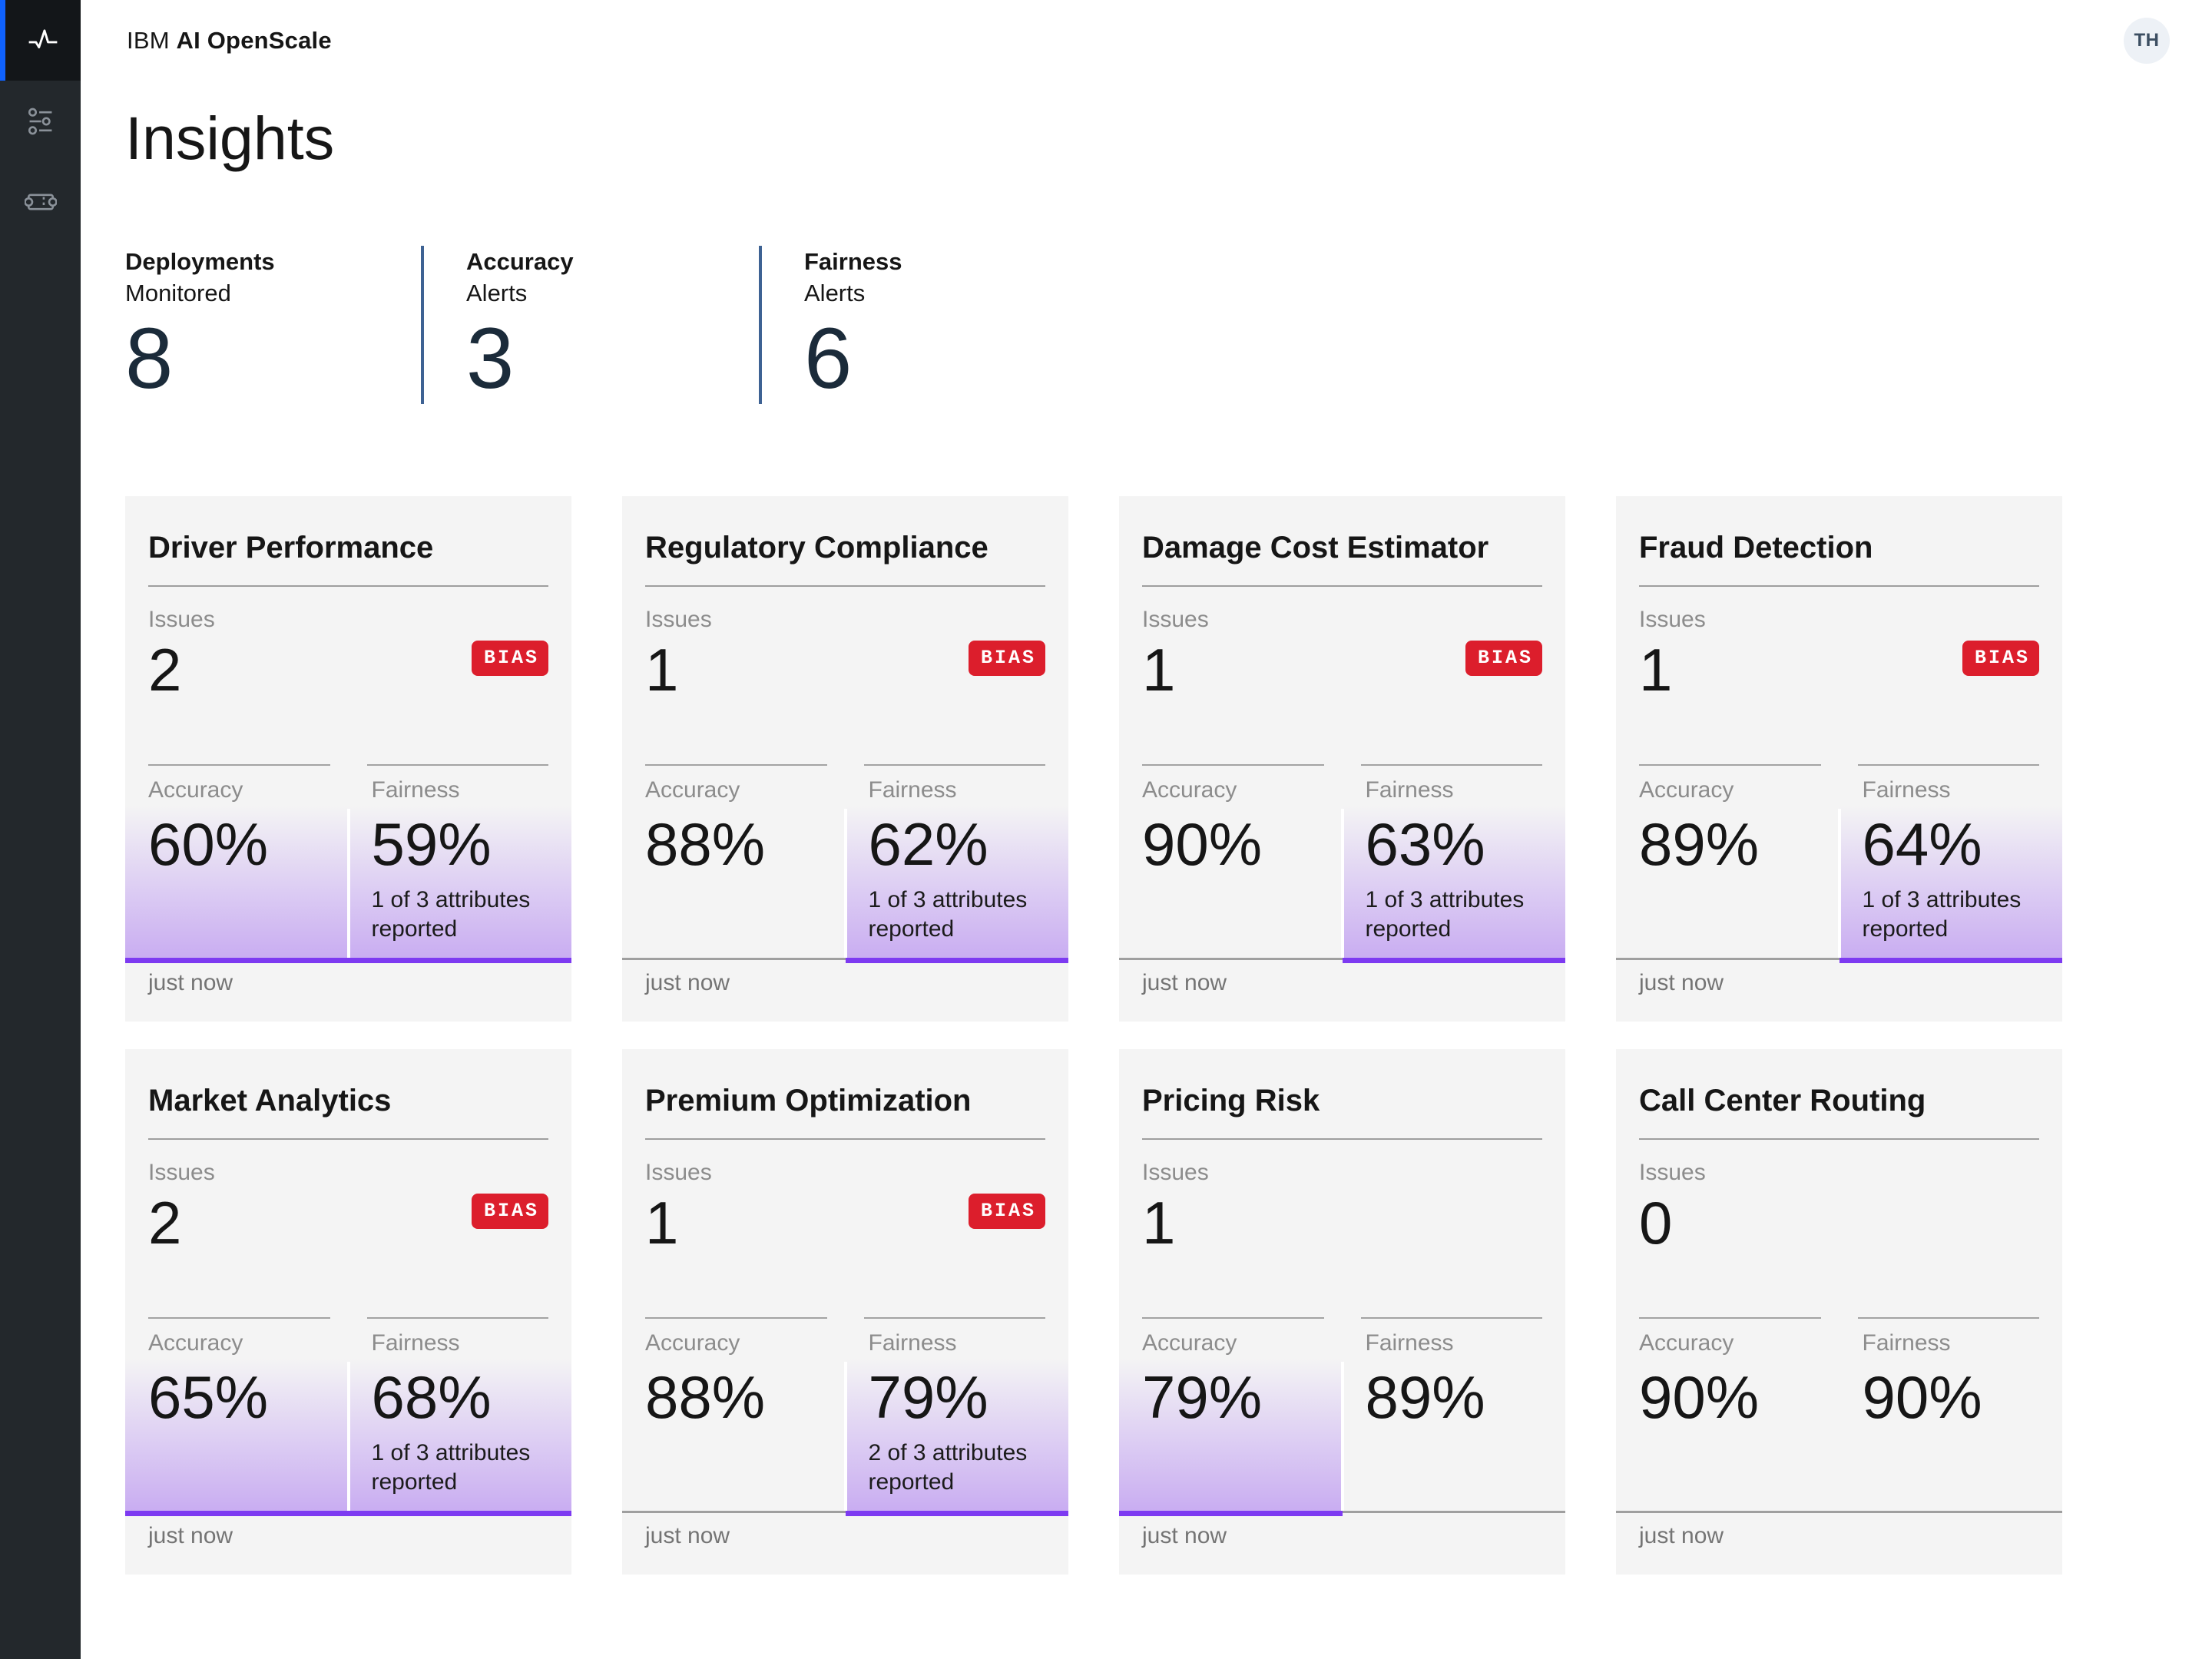 The image size is (2212, 1659). Describe the element at coordinates (1782, 1101) in the screenshot. I see `card-title: Call Center Routing` at that location.